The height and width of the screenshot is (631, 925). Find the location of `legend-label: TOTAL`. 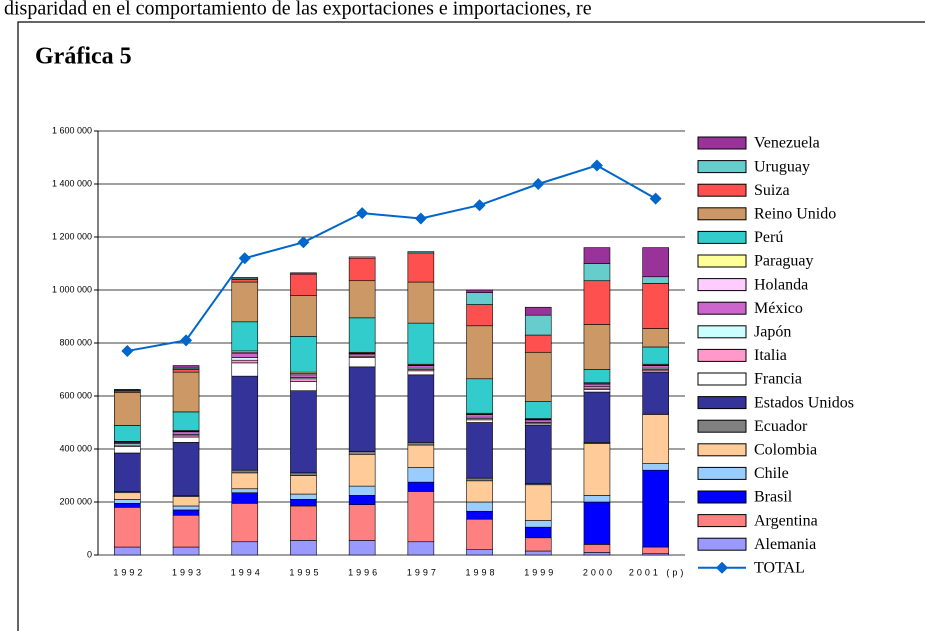

legend-label: TOTAL is located at coordinates (779, 567).